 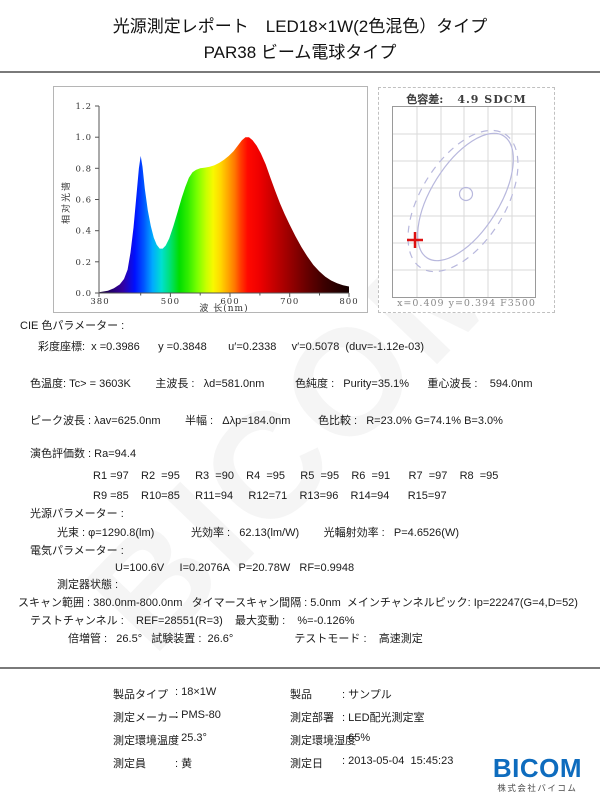 I want to click on spectrum-svg: 1.2 1.0 0.8 0.6 0.4 0.2 0.0 380 500 600, so click(x=209, y=208).